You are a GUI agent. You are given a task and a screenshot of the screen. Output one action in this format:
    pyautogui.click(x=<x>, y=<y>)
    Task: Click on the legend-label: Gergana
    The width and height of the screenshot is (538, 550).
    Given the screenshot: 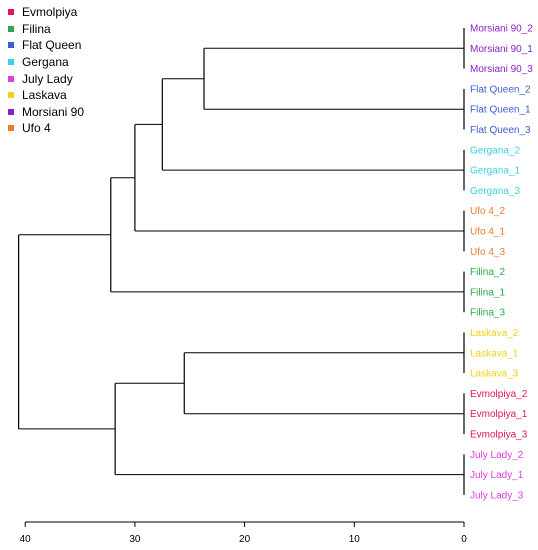 What is the action you would take?
    pyautogui.click(x=45, y=62)
    